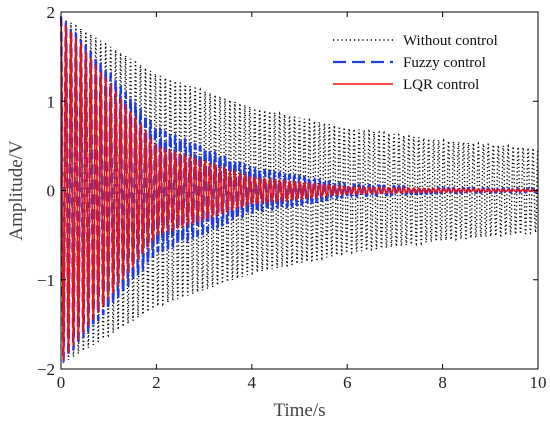  I want to click on x-tick-label: 2, so click(156, 382).